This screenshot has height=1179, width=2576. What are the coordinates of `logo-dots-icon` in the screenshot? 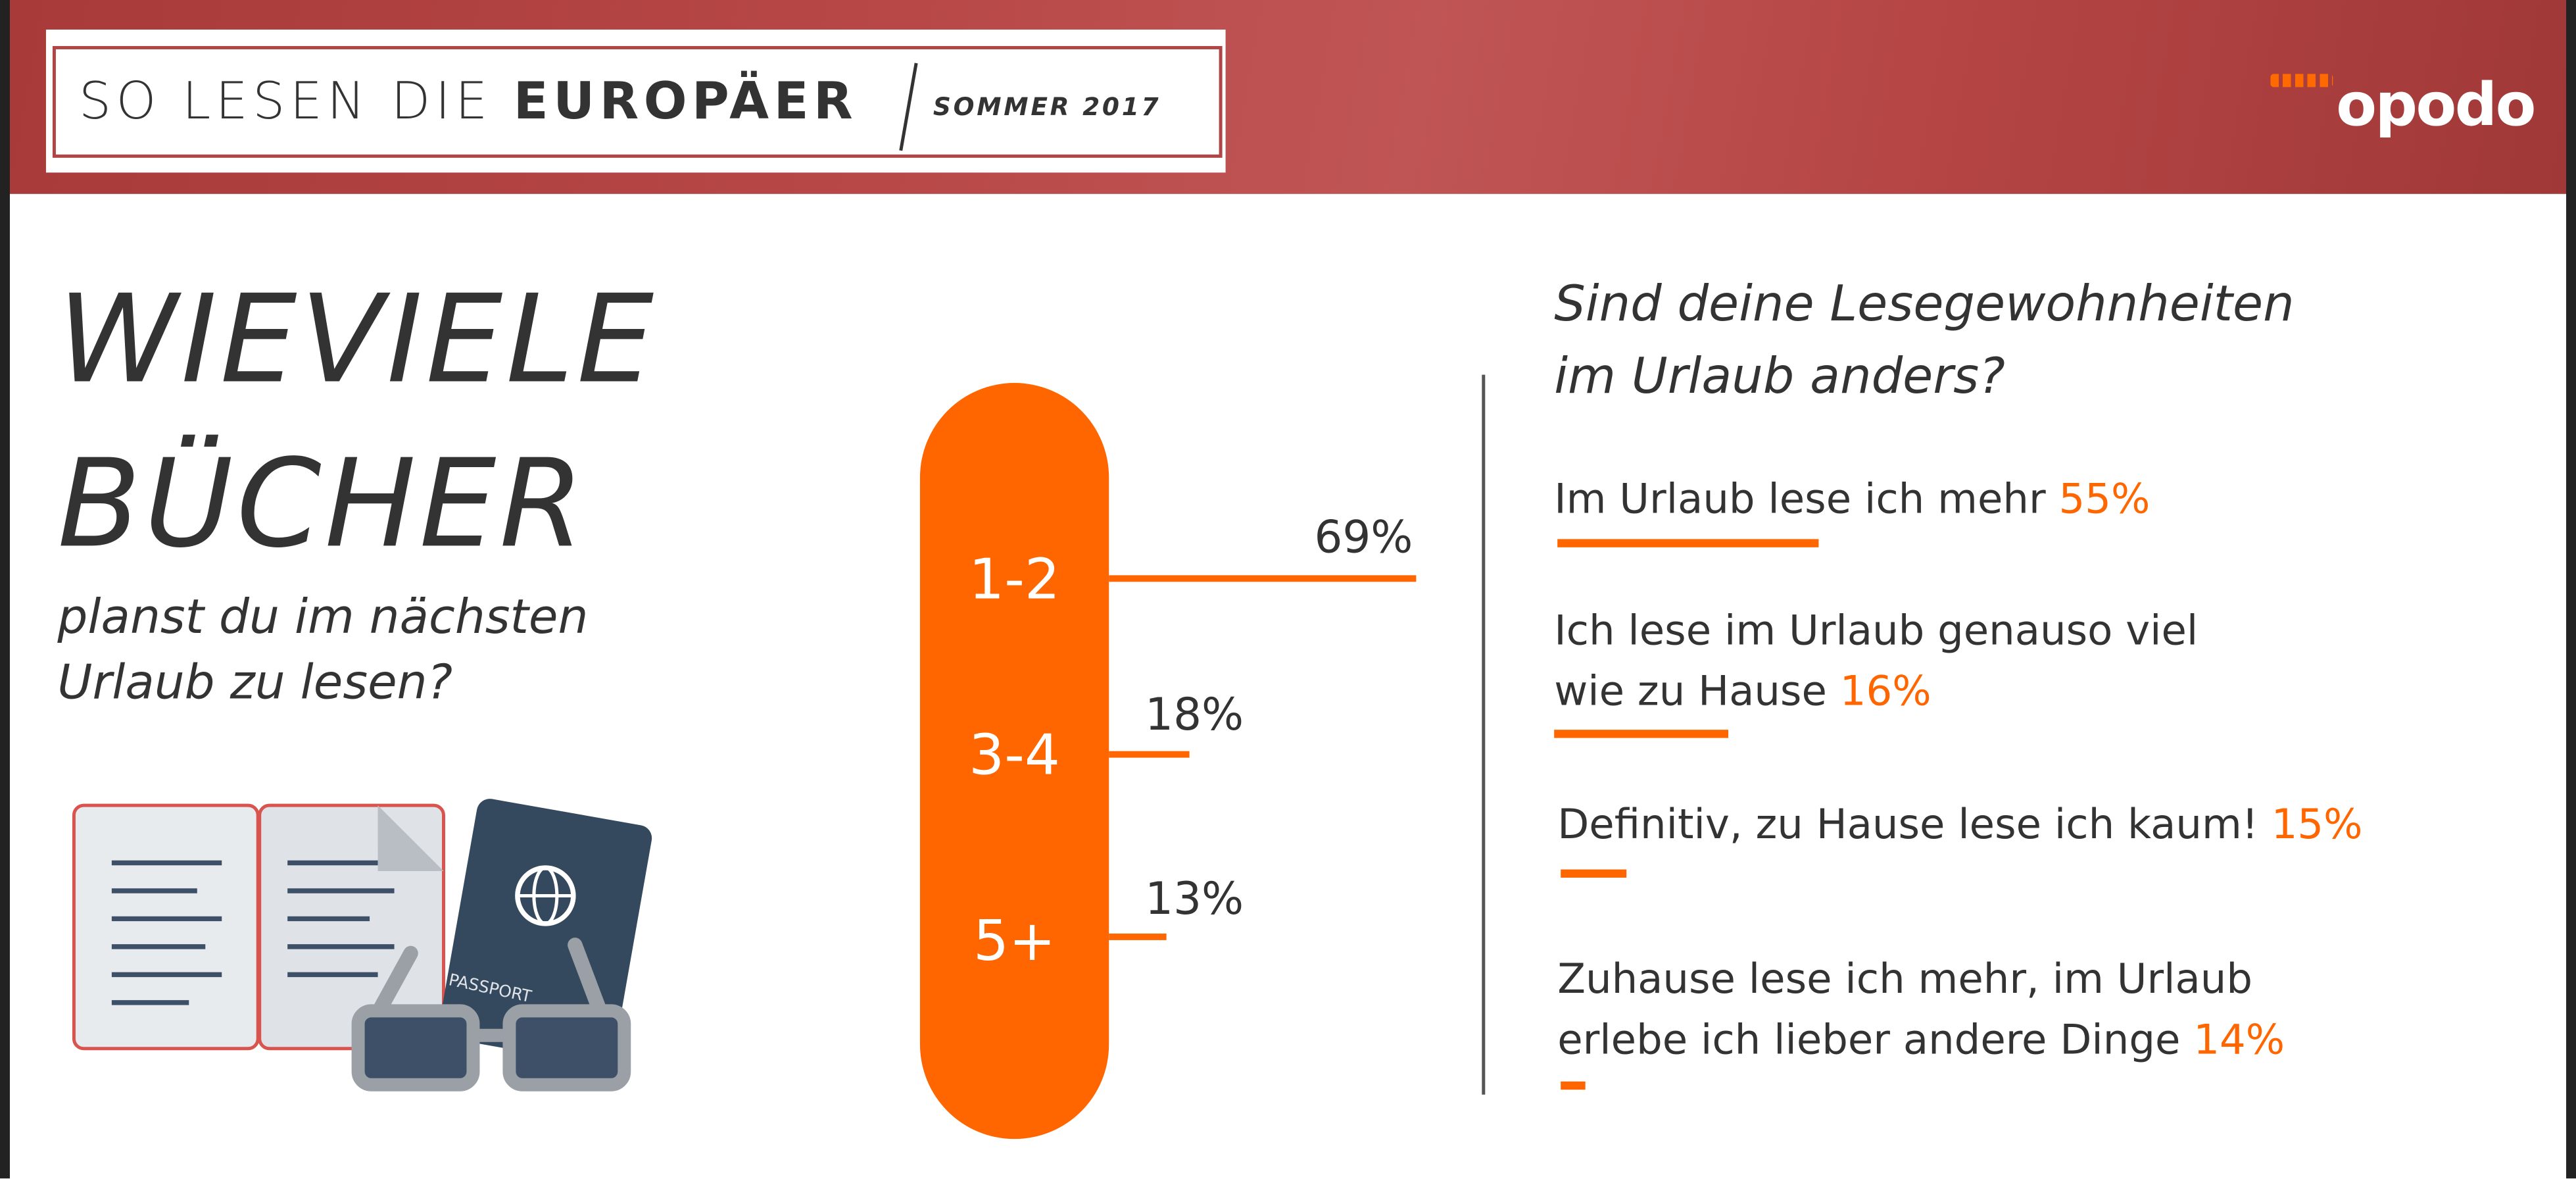 It's located at (2301, 81).